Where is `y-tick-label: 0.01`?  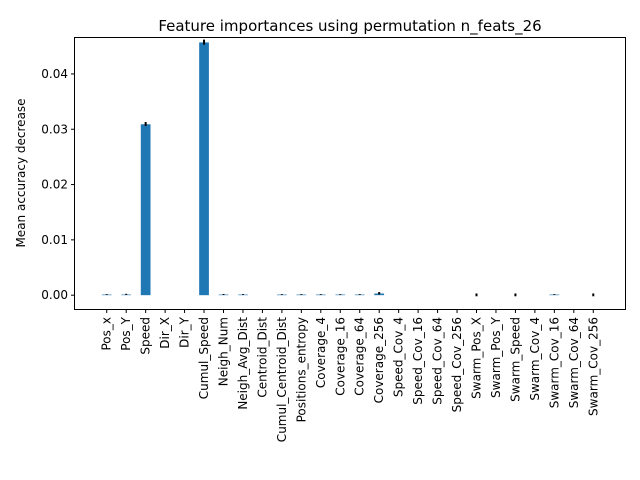 y-tick-label: 0.01 is located at coordinates (54, 240).